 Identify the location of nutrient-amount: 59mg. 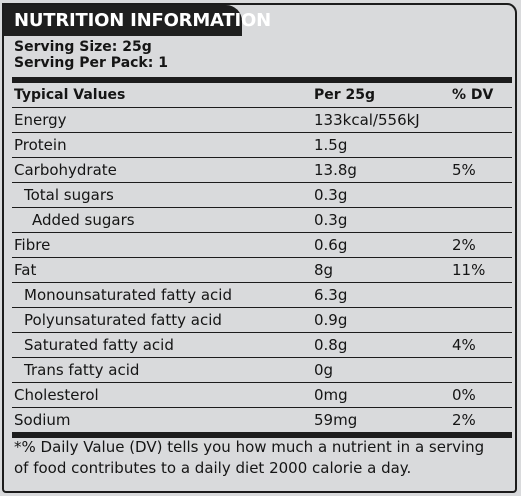
(336, 420).